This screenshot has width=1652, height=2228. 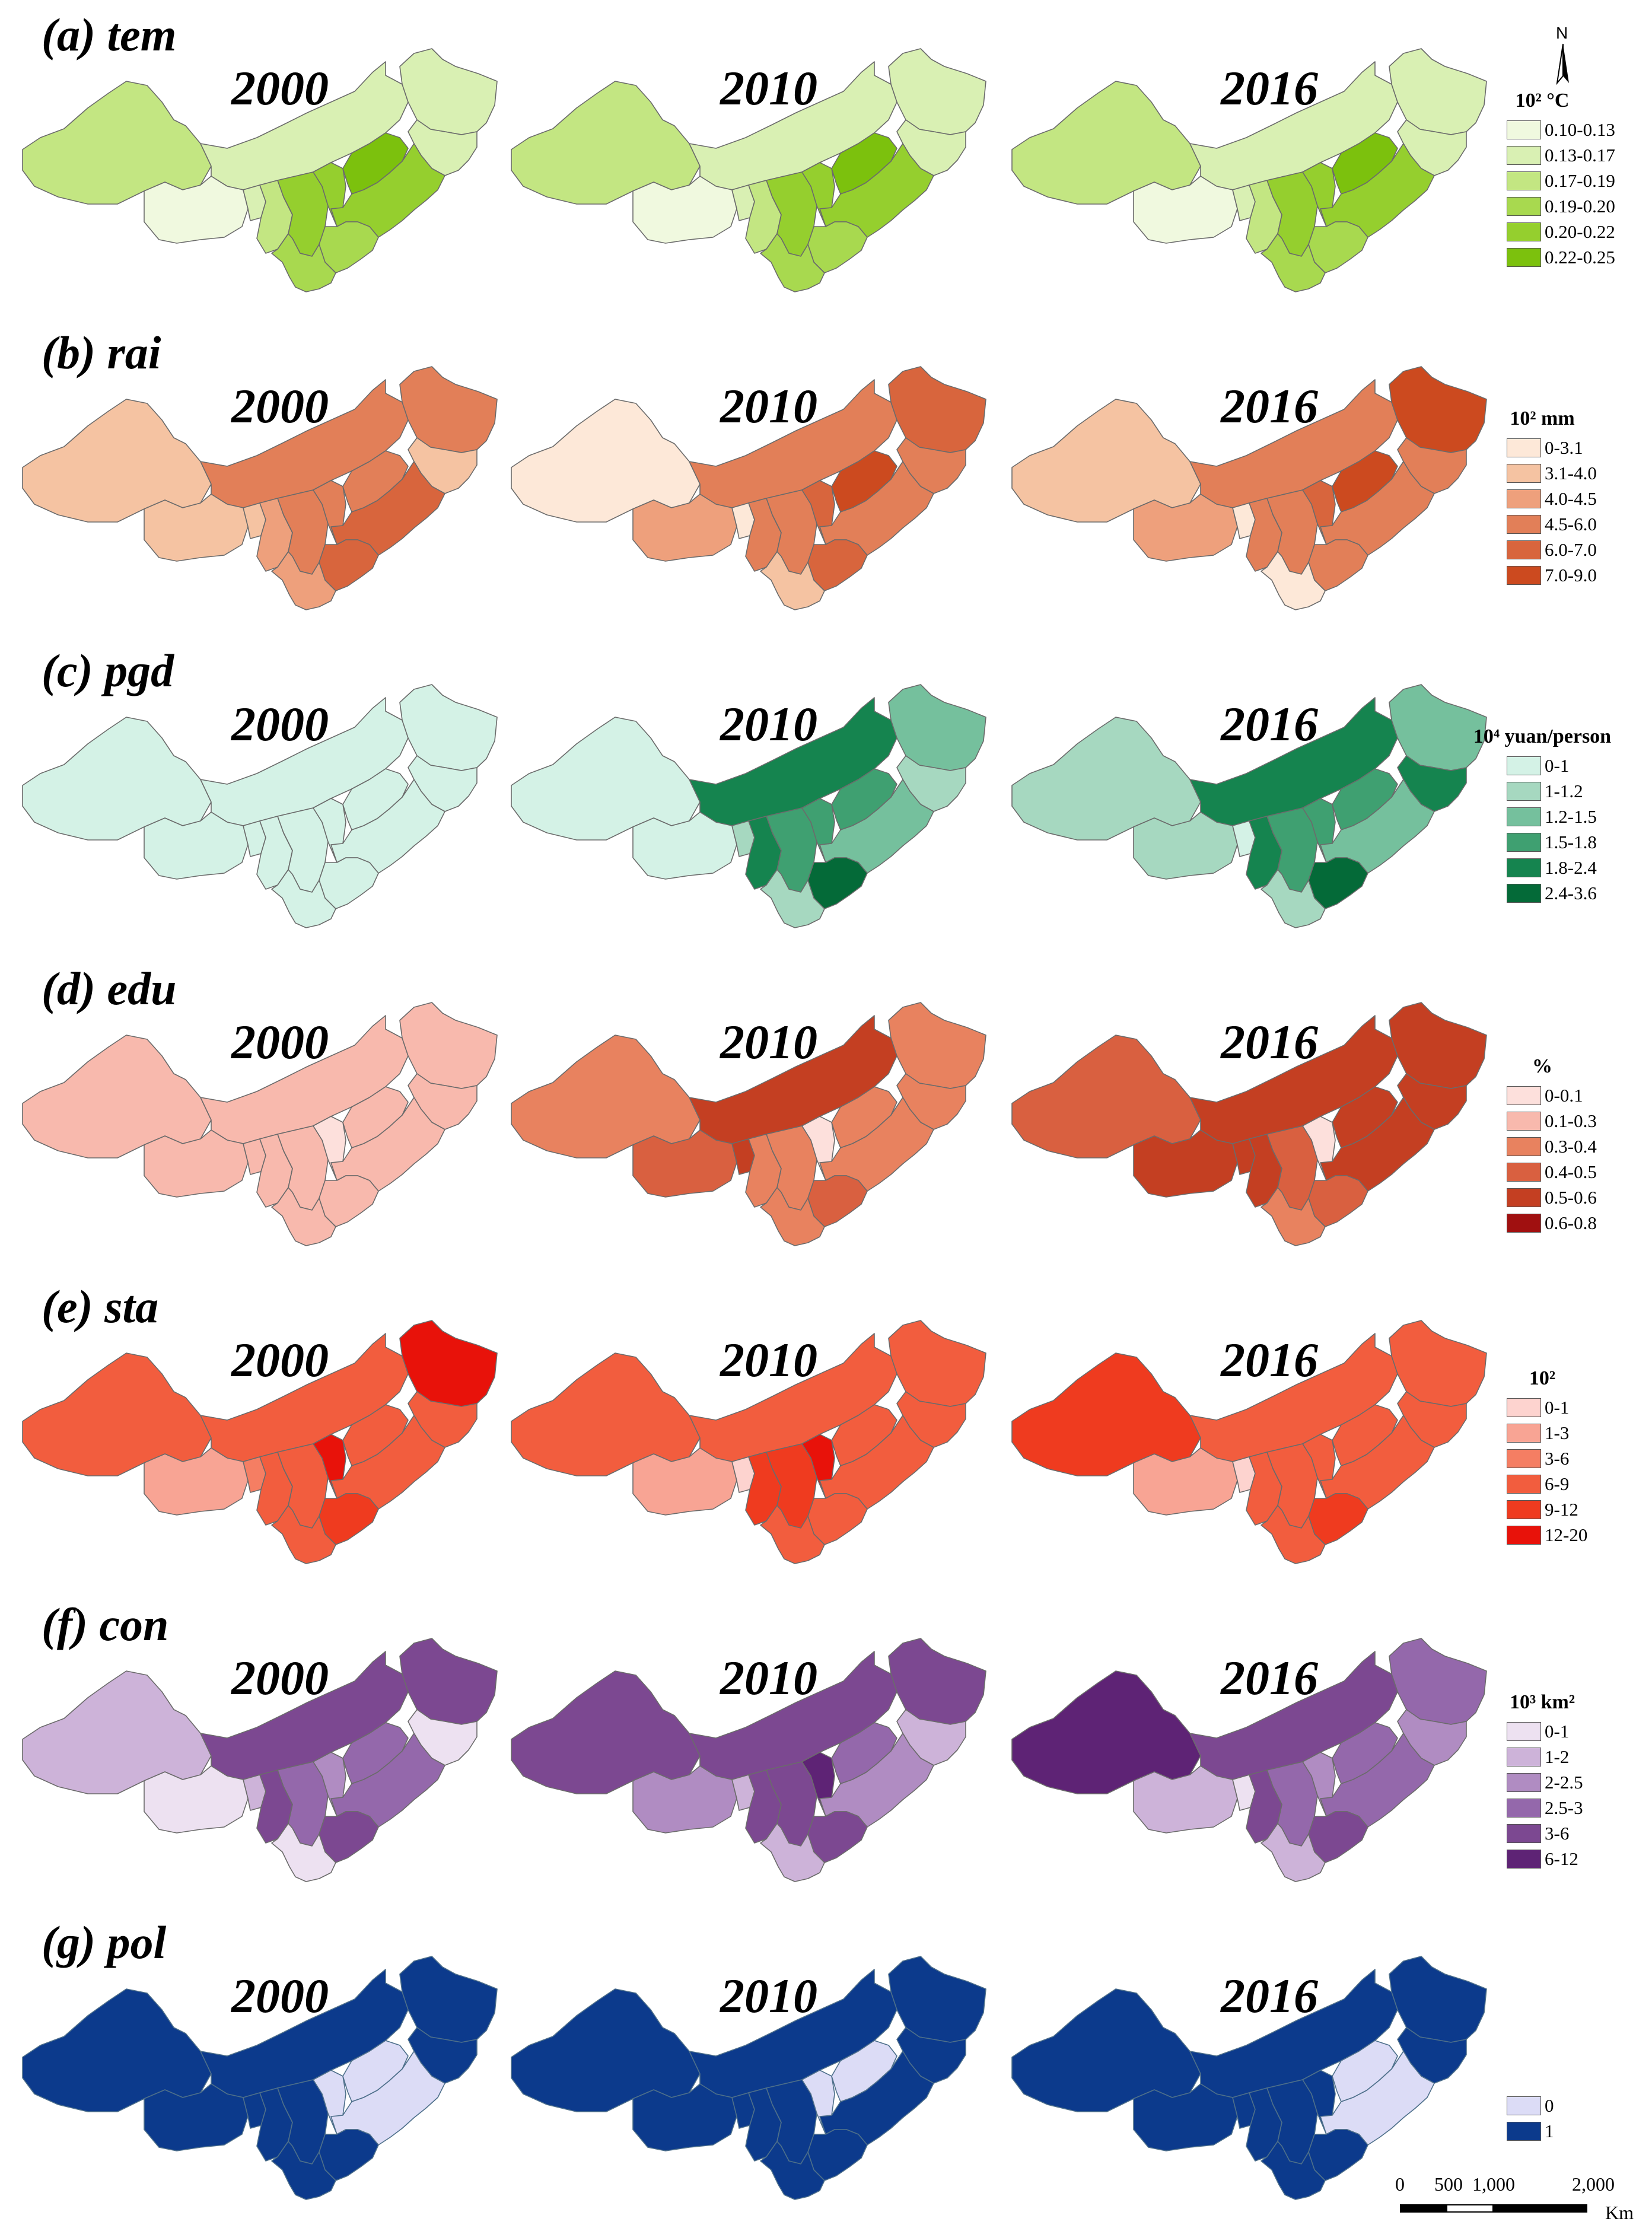 I want to click on legend-item: 0.13-0.17, so click(x=1561, y=155).